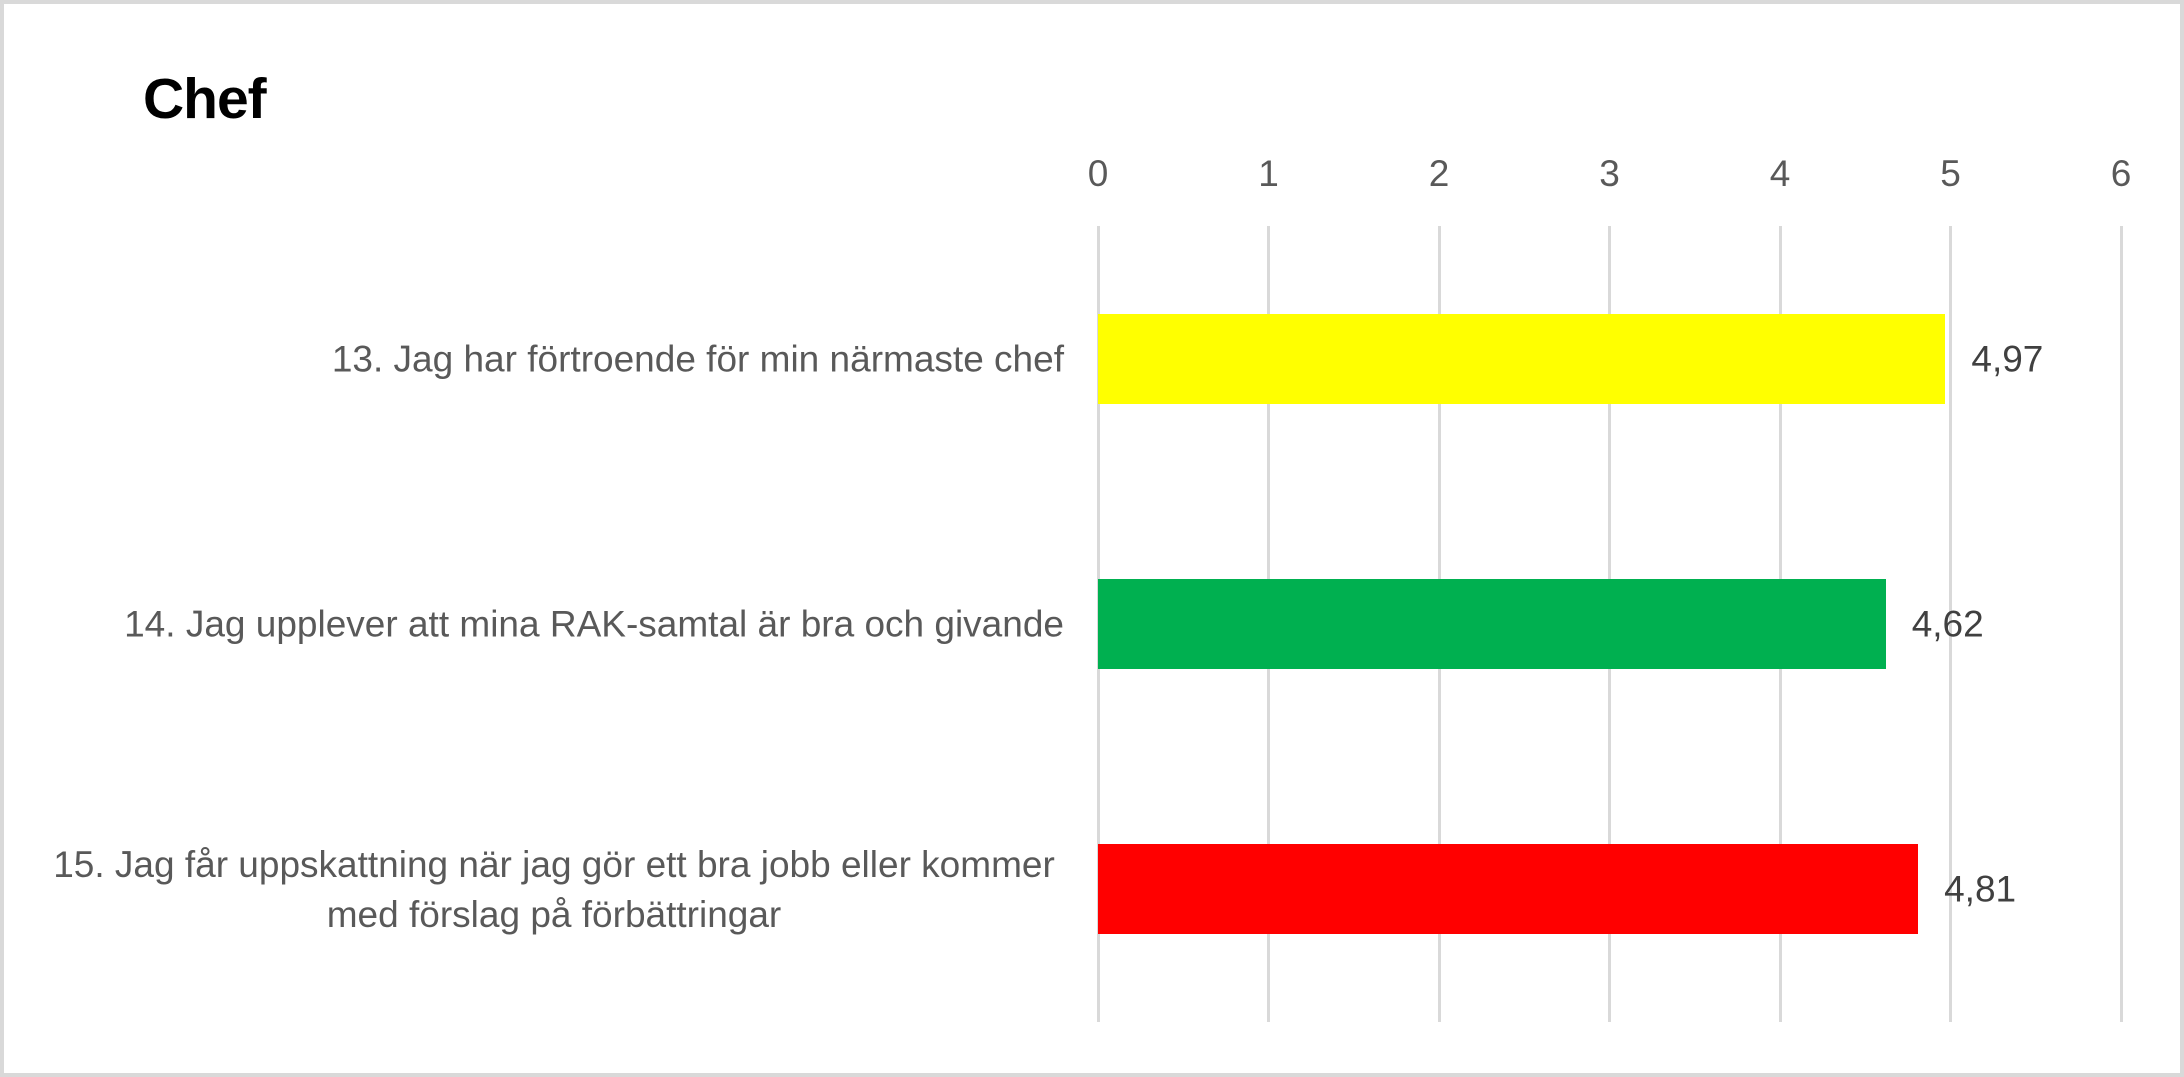  What do you see at coordinates (1098, 173) in the screenshot?
I see `x-axis-tick-label: 0` at bounding box center [1098, 173].